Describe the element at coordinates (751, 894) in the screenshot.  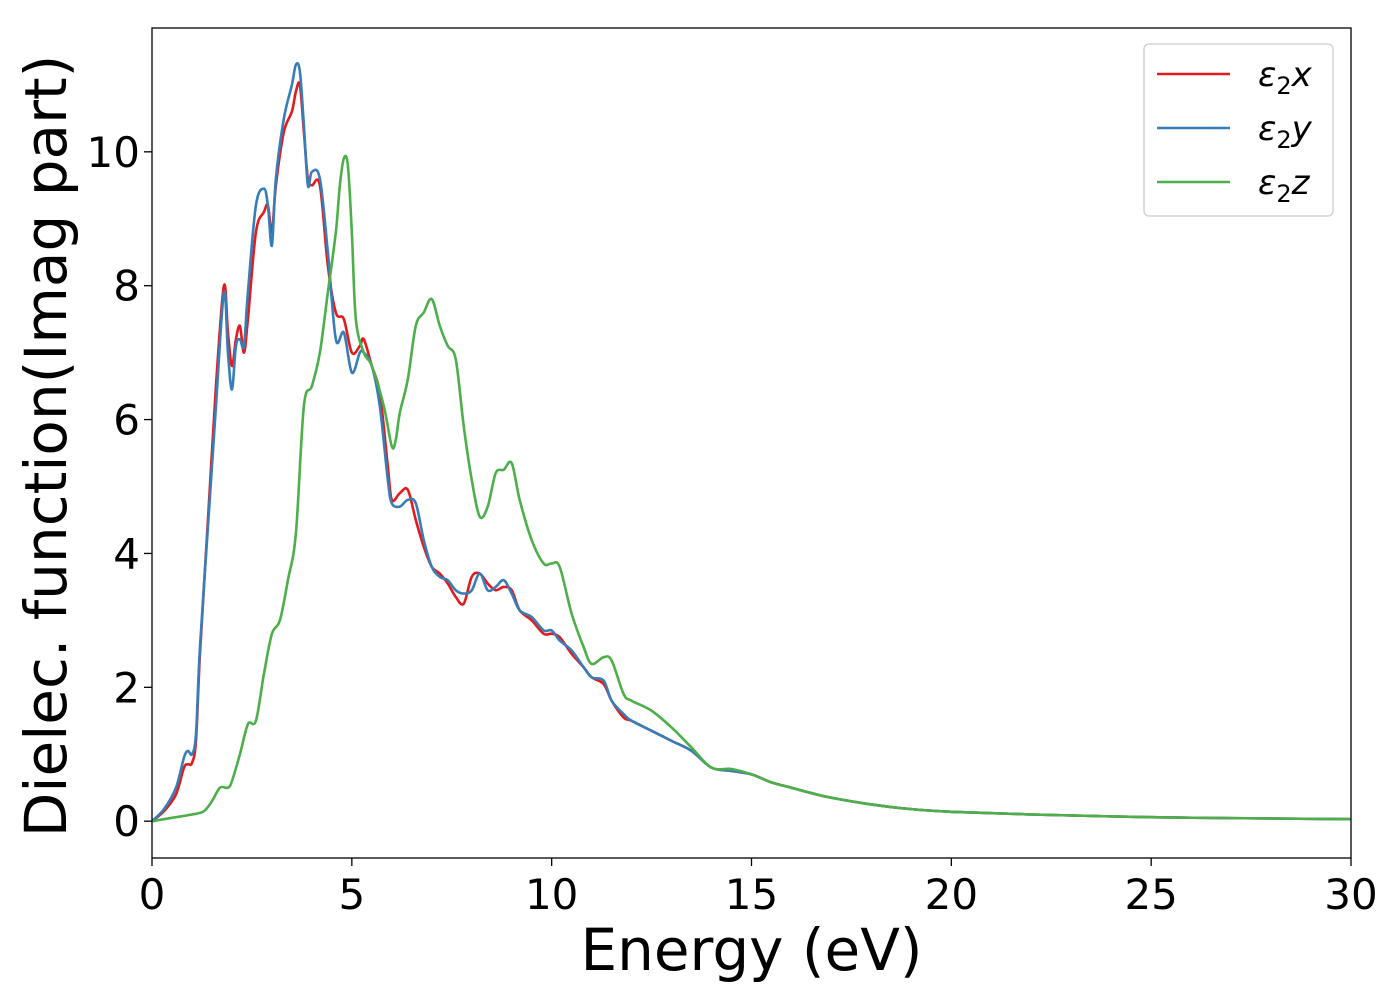
I see `x-tick-label: 15` at that location.